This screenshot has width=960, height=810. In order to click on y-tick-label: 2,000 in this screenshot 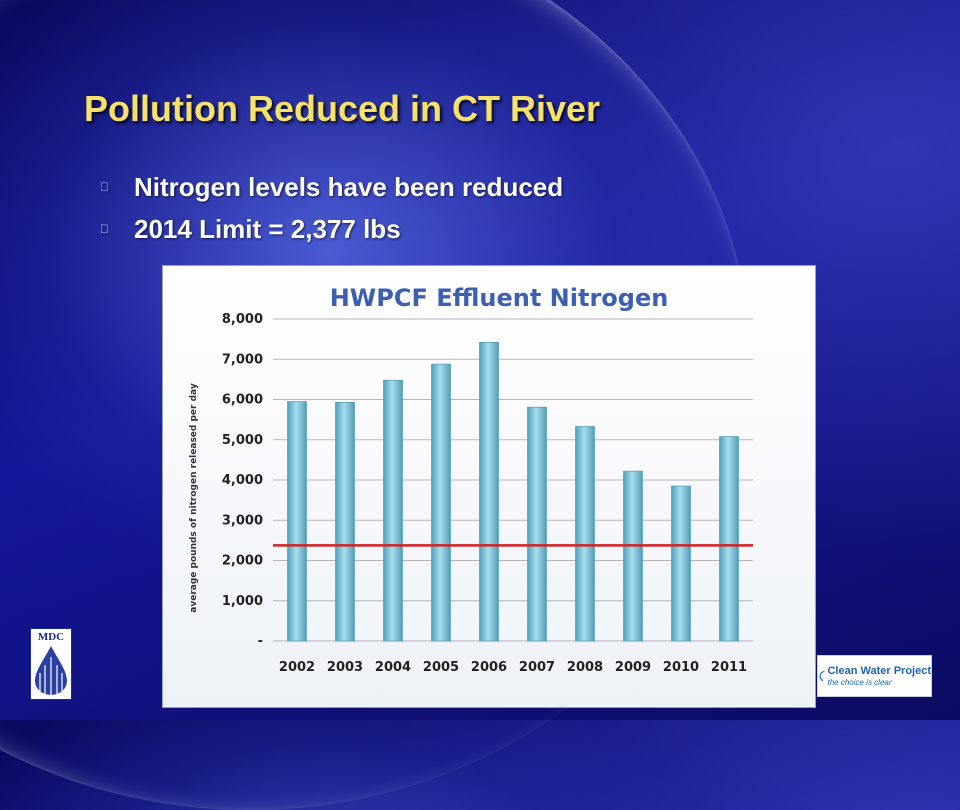, I will do `click(242, 561)`.